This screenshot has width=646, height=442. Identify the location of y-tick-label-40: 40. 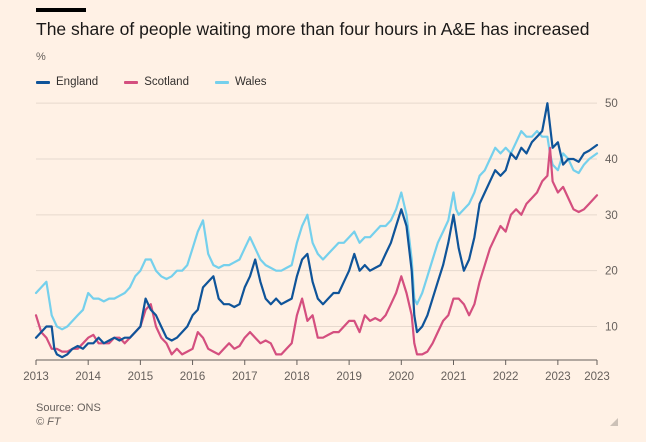
(611, 160).